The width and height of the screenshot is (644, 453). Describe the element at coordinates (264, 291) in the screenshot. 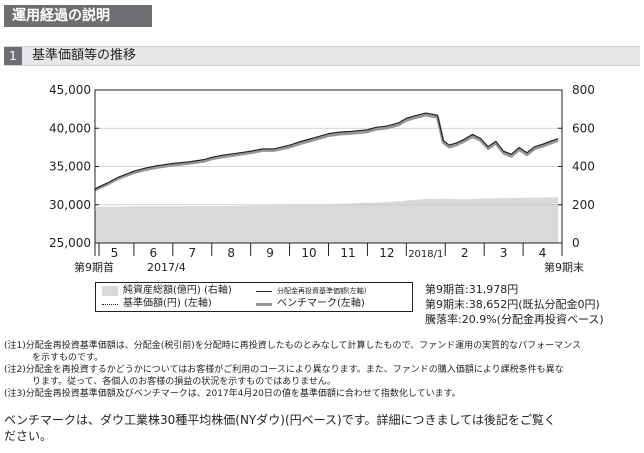

I see `legend-swatch-reinvested` at that location.